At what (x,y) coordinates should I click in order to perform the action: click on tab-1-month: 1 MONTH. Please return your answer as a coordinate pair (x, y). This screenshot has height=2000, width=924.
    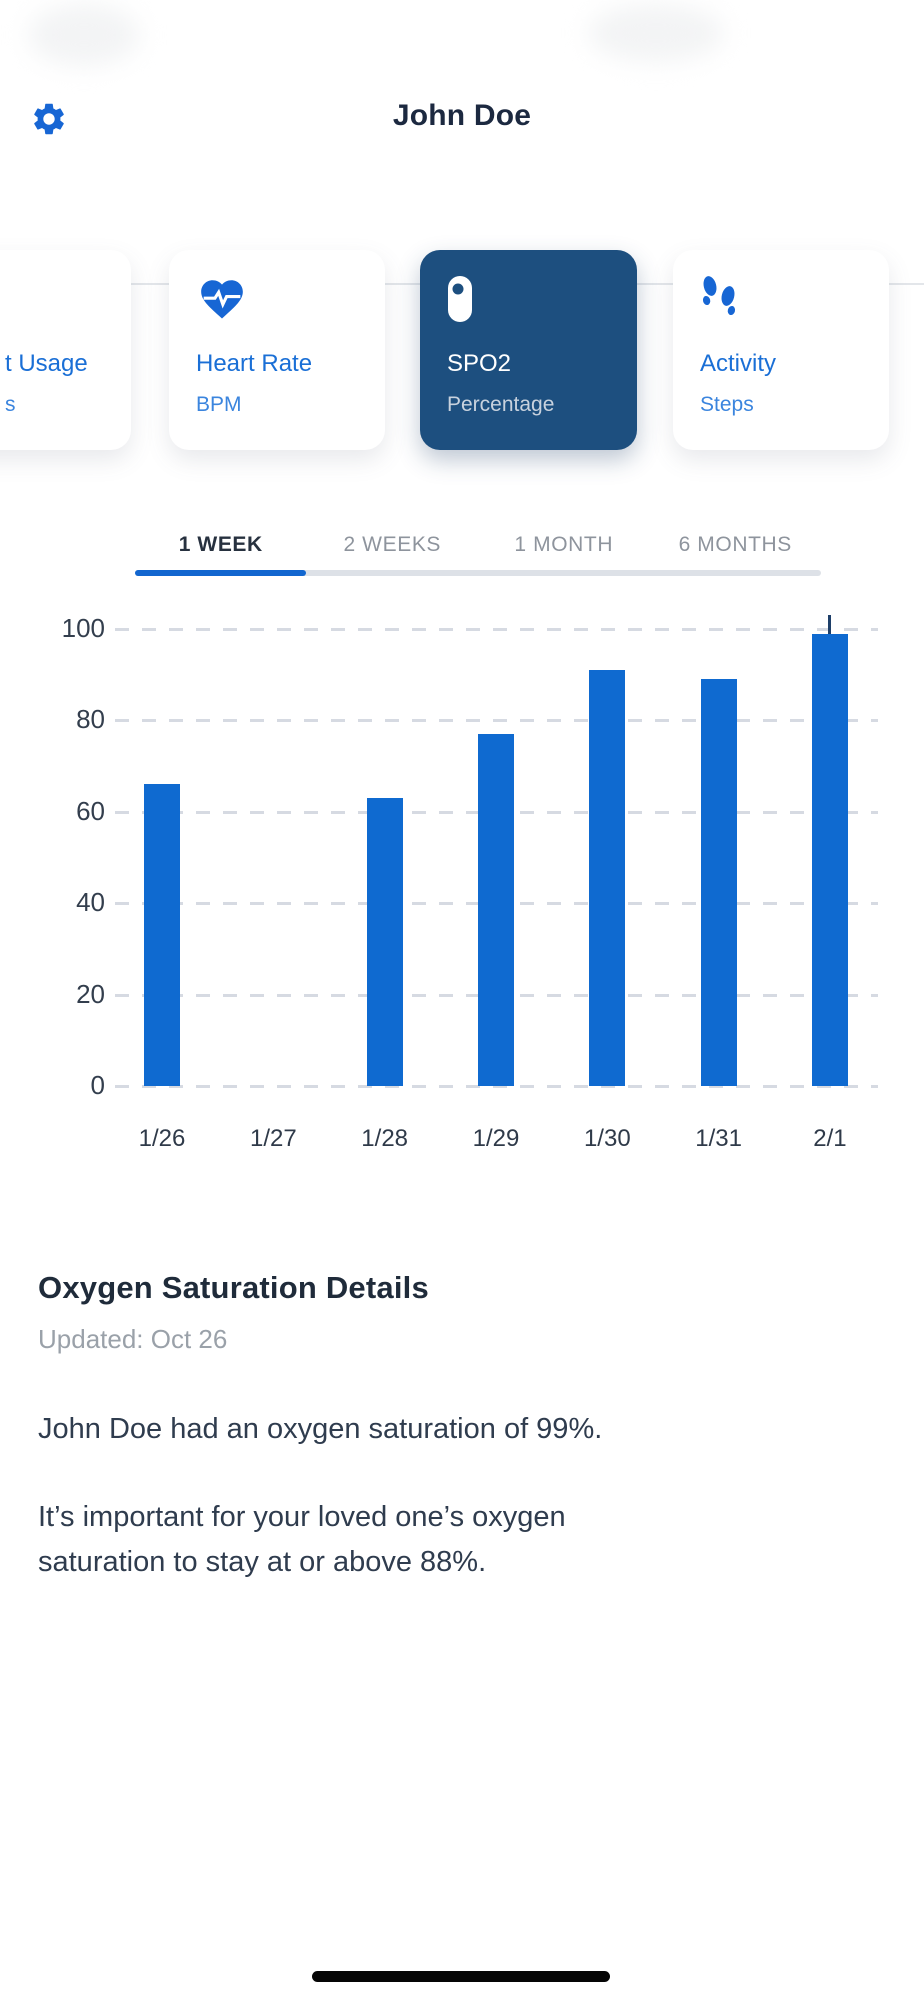
    Looking at the image, I should click on (564, 544).